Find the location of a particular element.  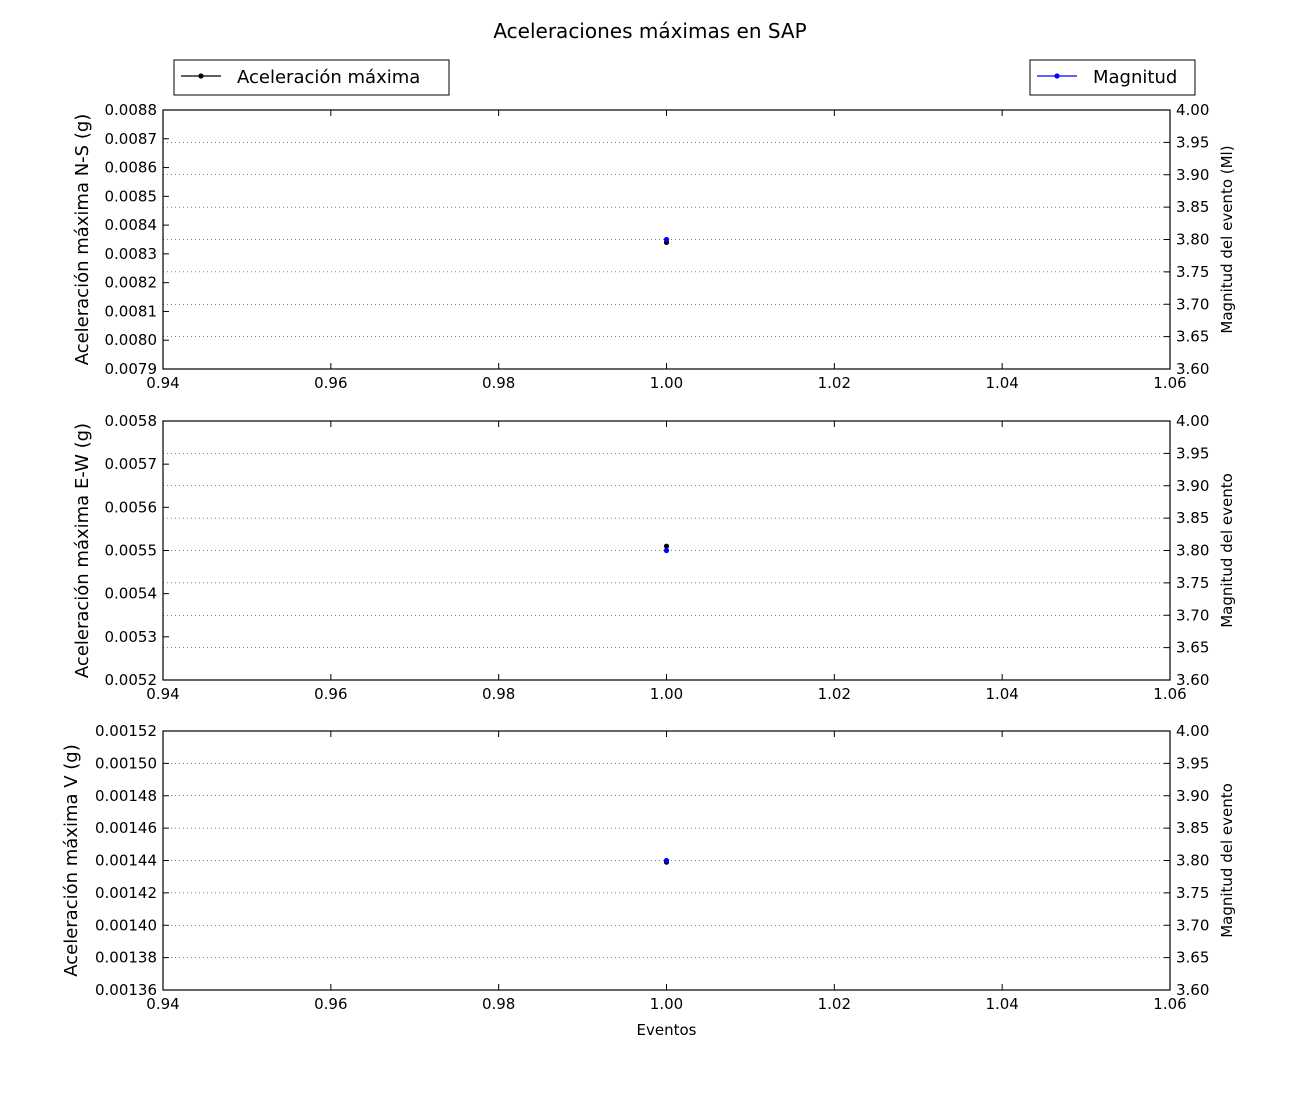

y-tick-label: 0.0082 is located at coordinates (131, 283).